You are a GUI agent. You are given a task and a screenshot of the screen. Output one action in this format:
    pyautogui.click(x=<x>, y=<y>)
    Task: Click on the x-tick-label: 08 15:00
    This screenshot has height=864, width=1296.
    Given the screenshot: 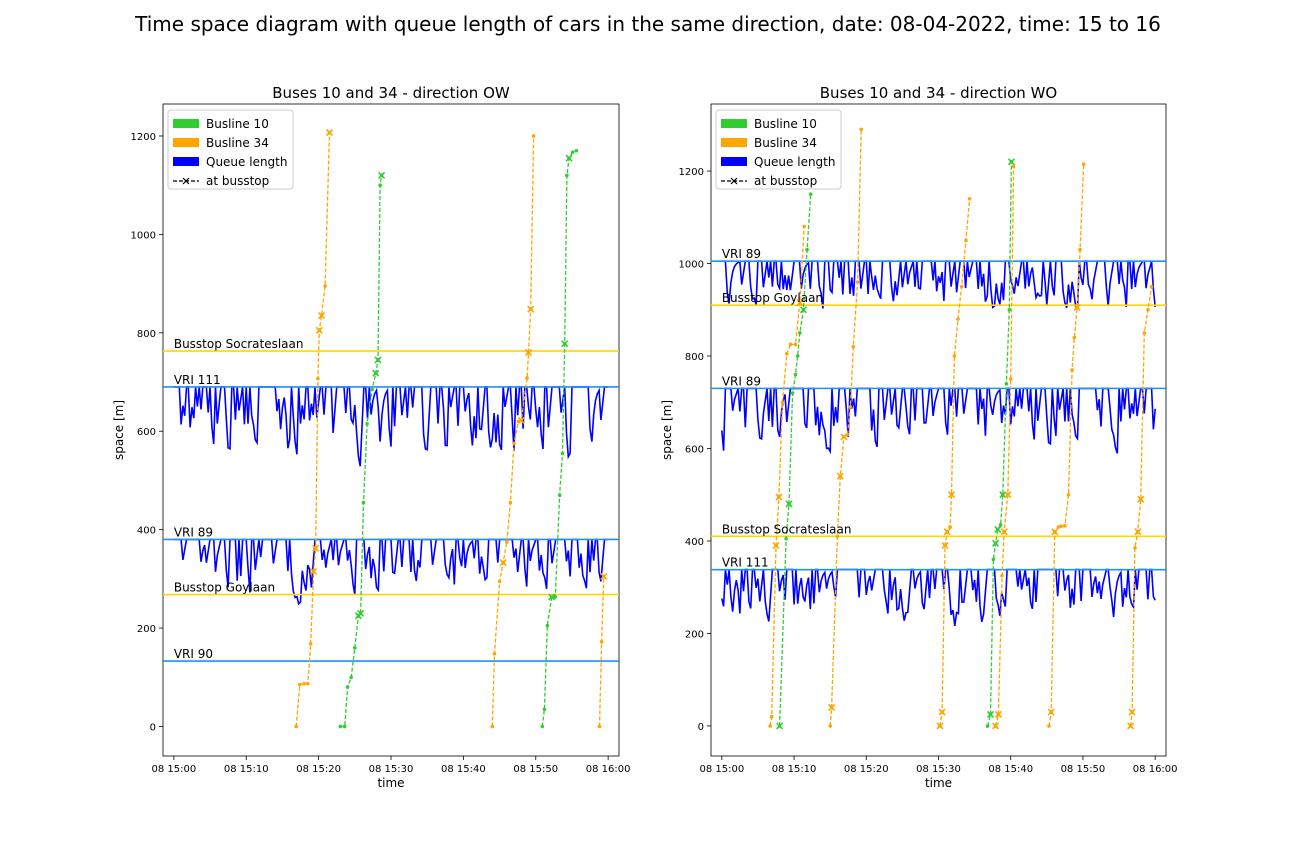 What is the action you would take?
    pyautogui.click(x=173, y=769)
    